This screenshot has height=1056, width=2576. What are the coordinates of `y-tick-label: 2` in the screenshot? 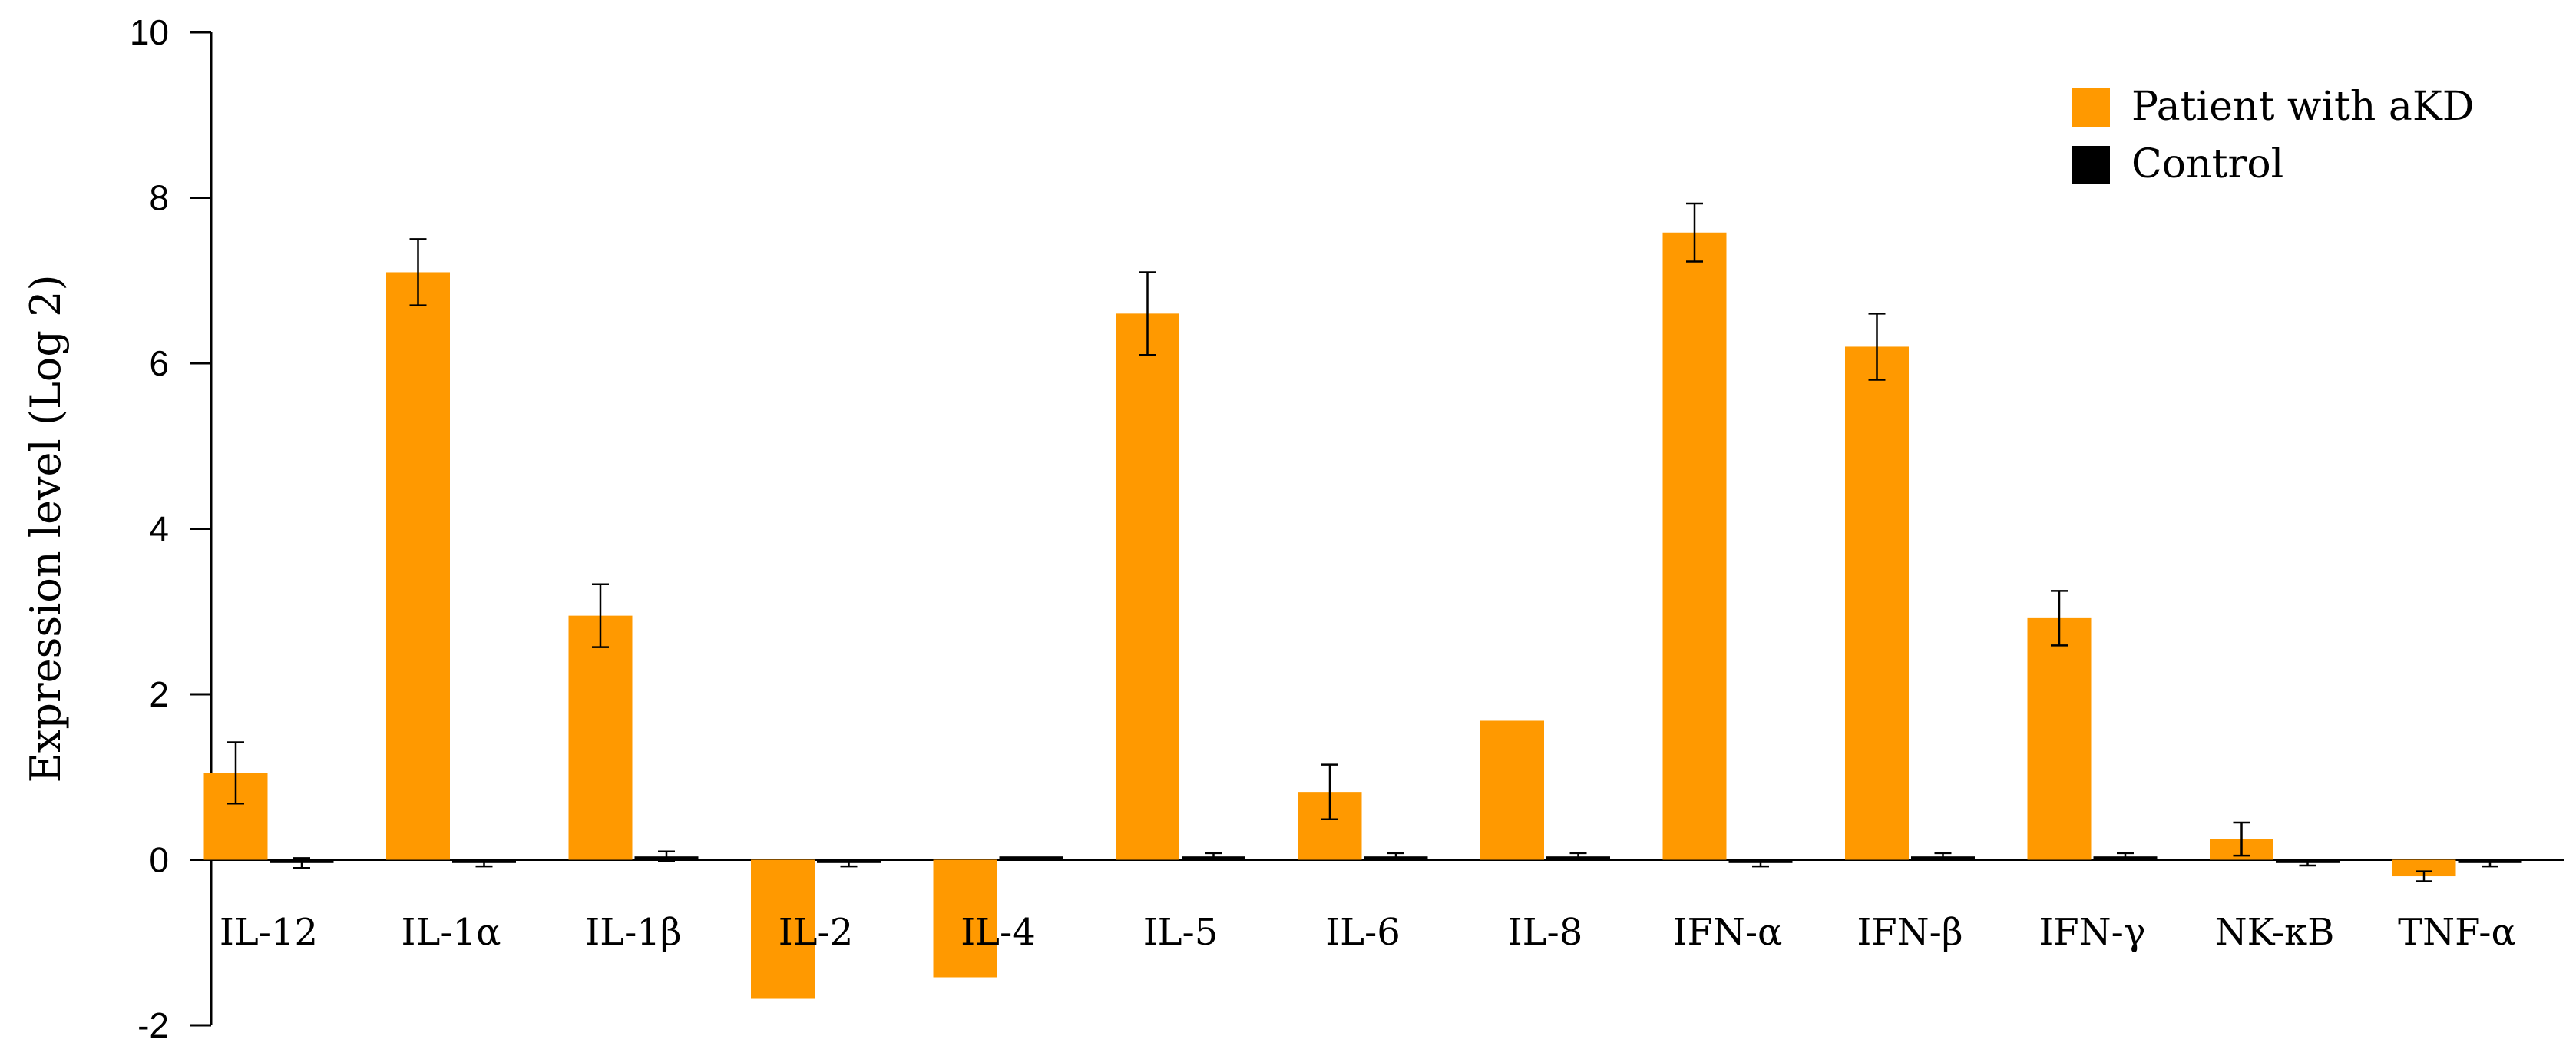 It's located at (159, 694).